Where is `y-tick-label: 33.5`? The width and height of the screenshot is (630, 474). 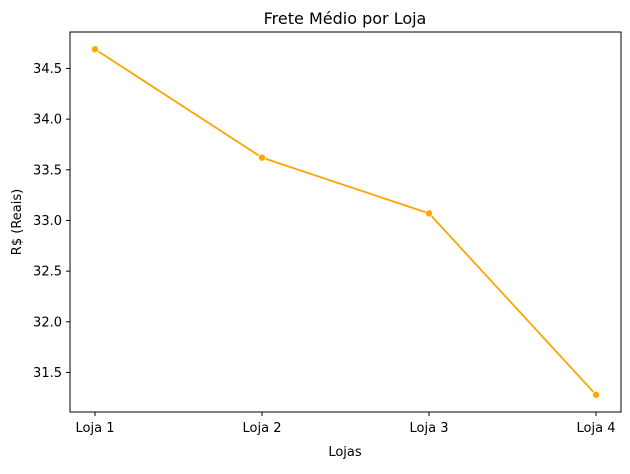
y-tick-label: 33.5 is located at coordinates (47, 170).